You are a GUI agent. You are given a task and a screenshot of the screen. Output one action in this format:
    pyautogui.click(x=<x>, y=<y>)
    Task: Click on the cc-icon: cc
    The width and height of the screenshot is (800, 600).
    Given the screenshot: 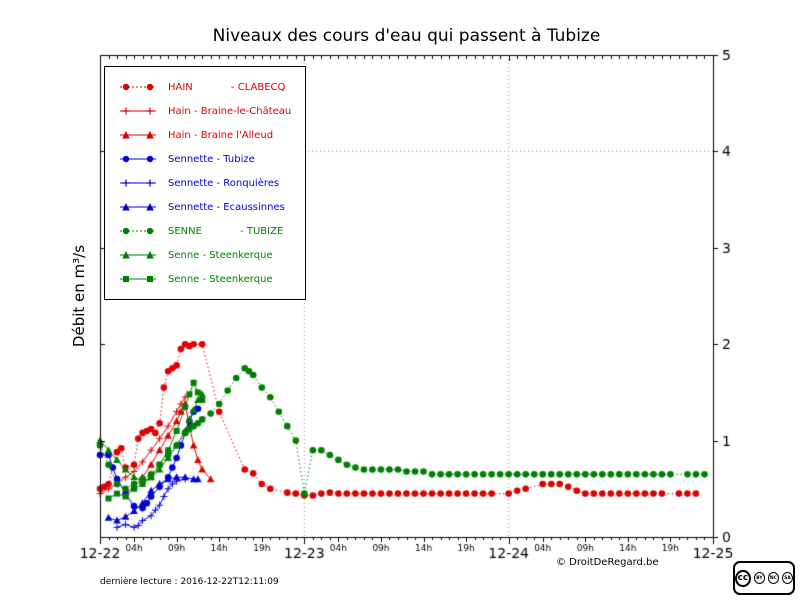 What is the action you would take?
    pyautogui.click(x=743, y=578)
    